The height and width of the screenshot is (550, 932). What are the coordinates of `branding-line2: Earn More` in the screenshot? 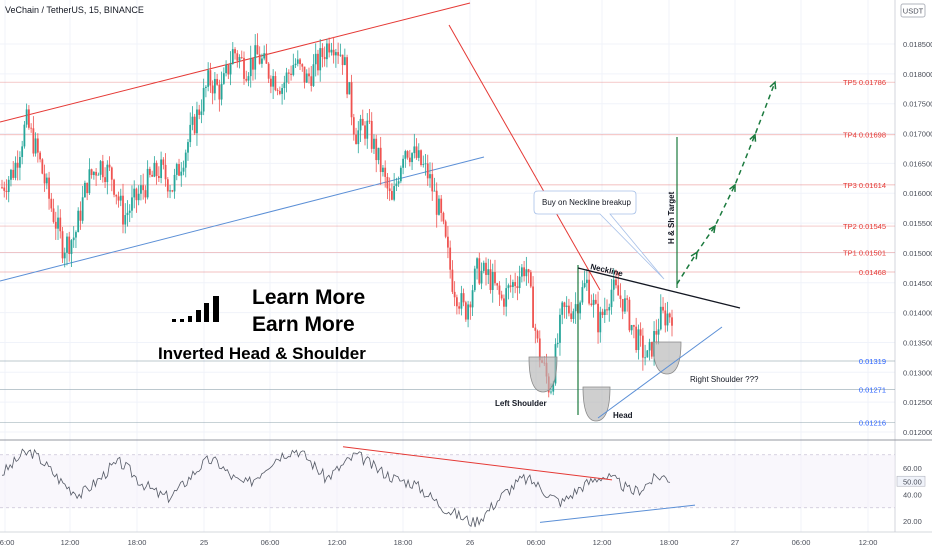 It's located at (303, 324).